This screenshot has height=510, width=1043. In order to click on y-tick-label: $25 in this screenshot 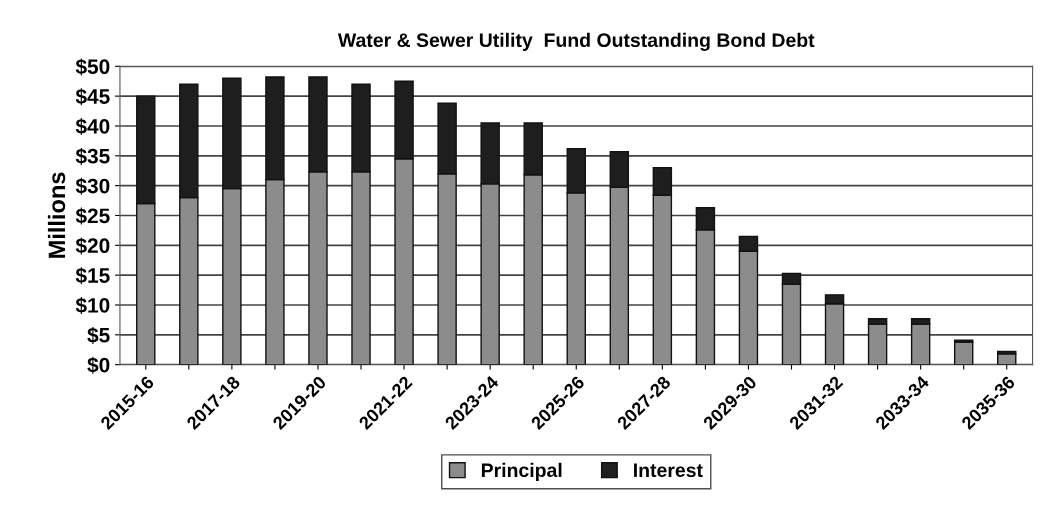, I will do `click(92, 216)`.